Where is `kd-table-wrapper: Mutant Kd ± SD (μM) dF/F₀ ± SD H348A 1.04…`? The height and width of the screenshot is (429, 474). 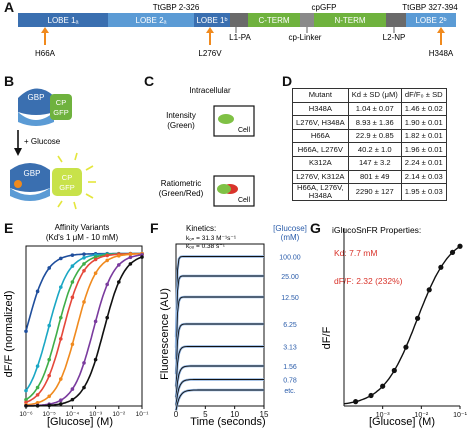 kd-table-wrapper: Mutant Kd ± SD (μM) dF/F₀ ± SD H348A 1.04… is located at coordinates (369, 145).